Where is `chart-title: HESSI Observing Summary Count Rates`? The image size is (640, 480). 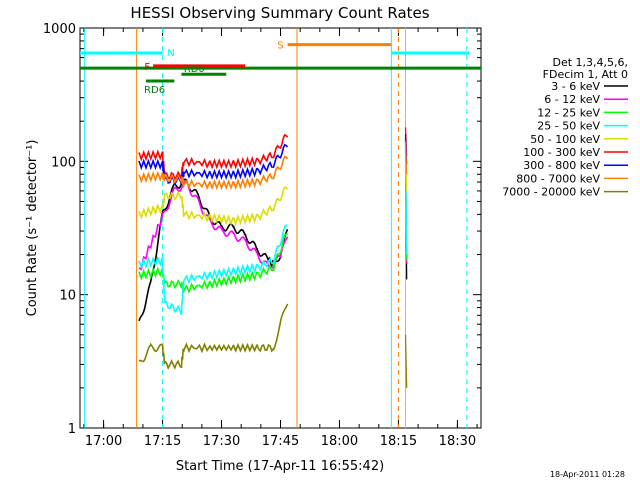
chart-title: HESSI Observing Summary Count Rates is located at coordinates (279, 13).